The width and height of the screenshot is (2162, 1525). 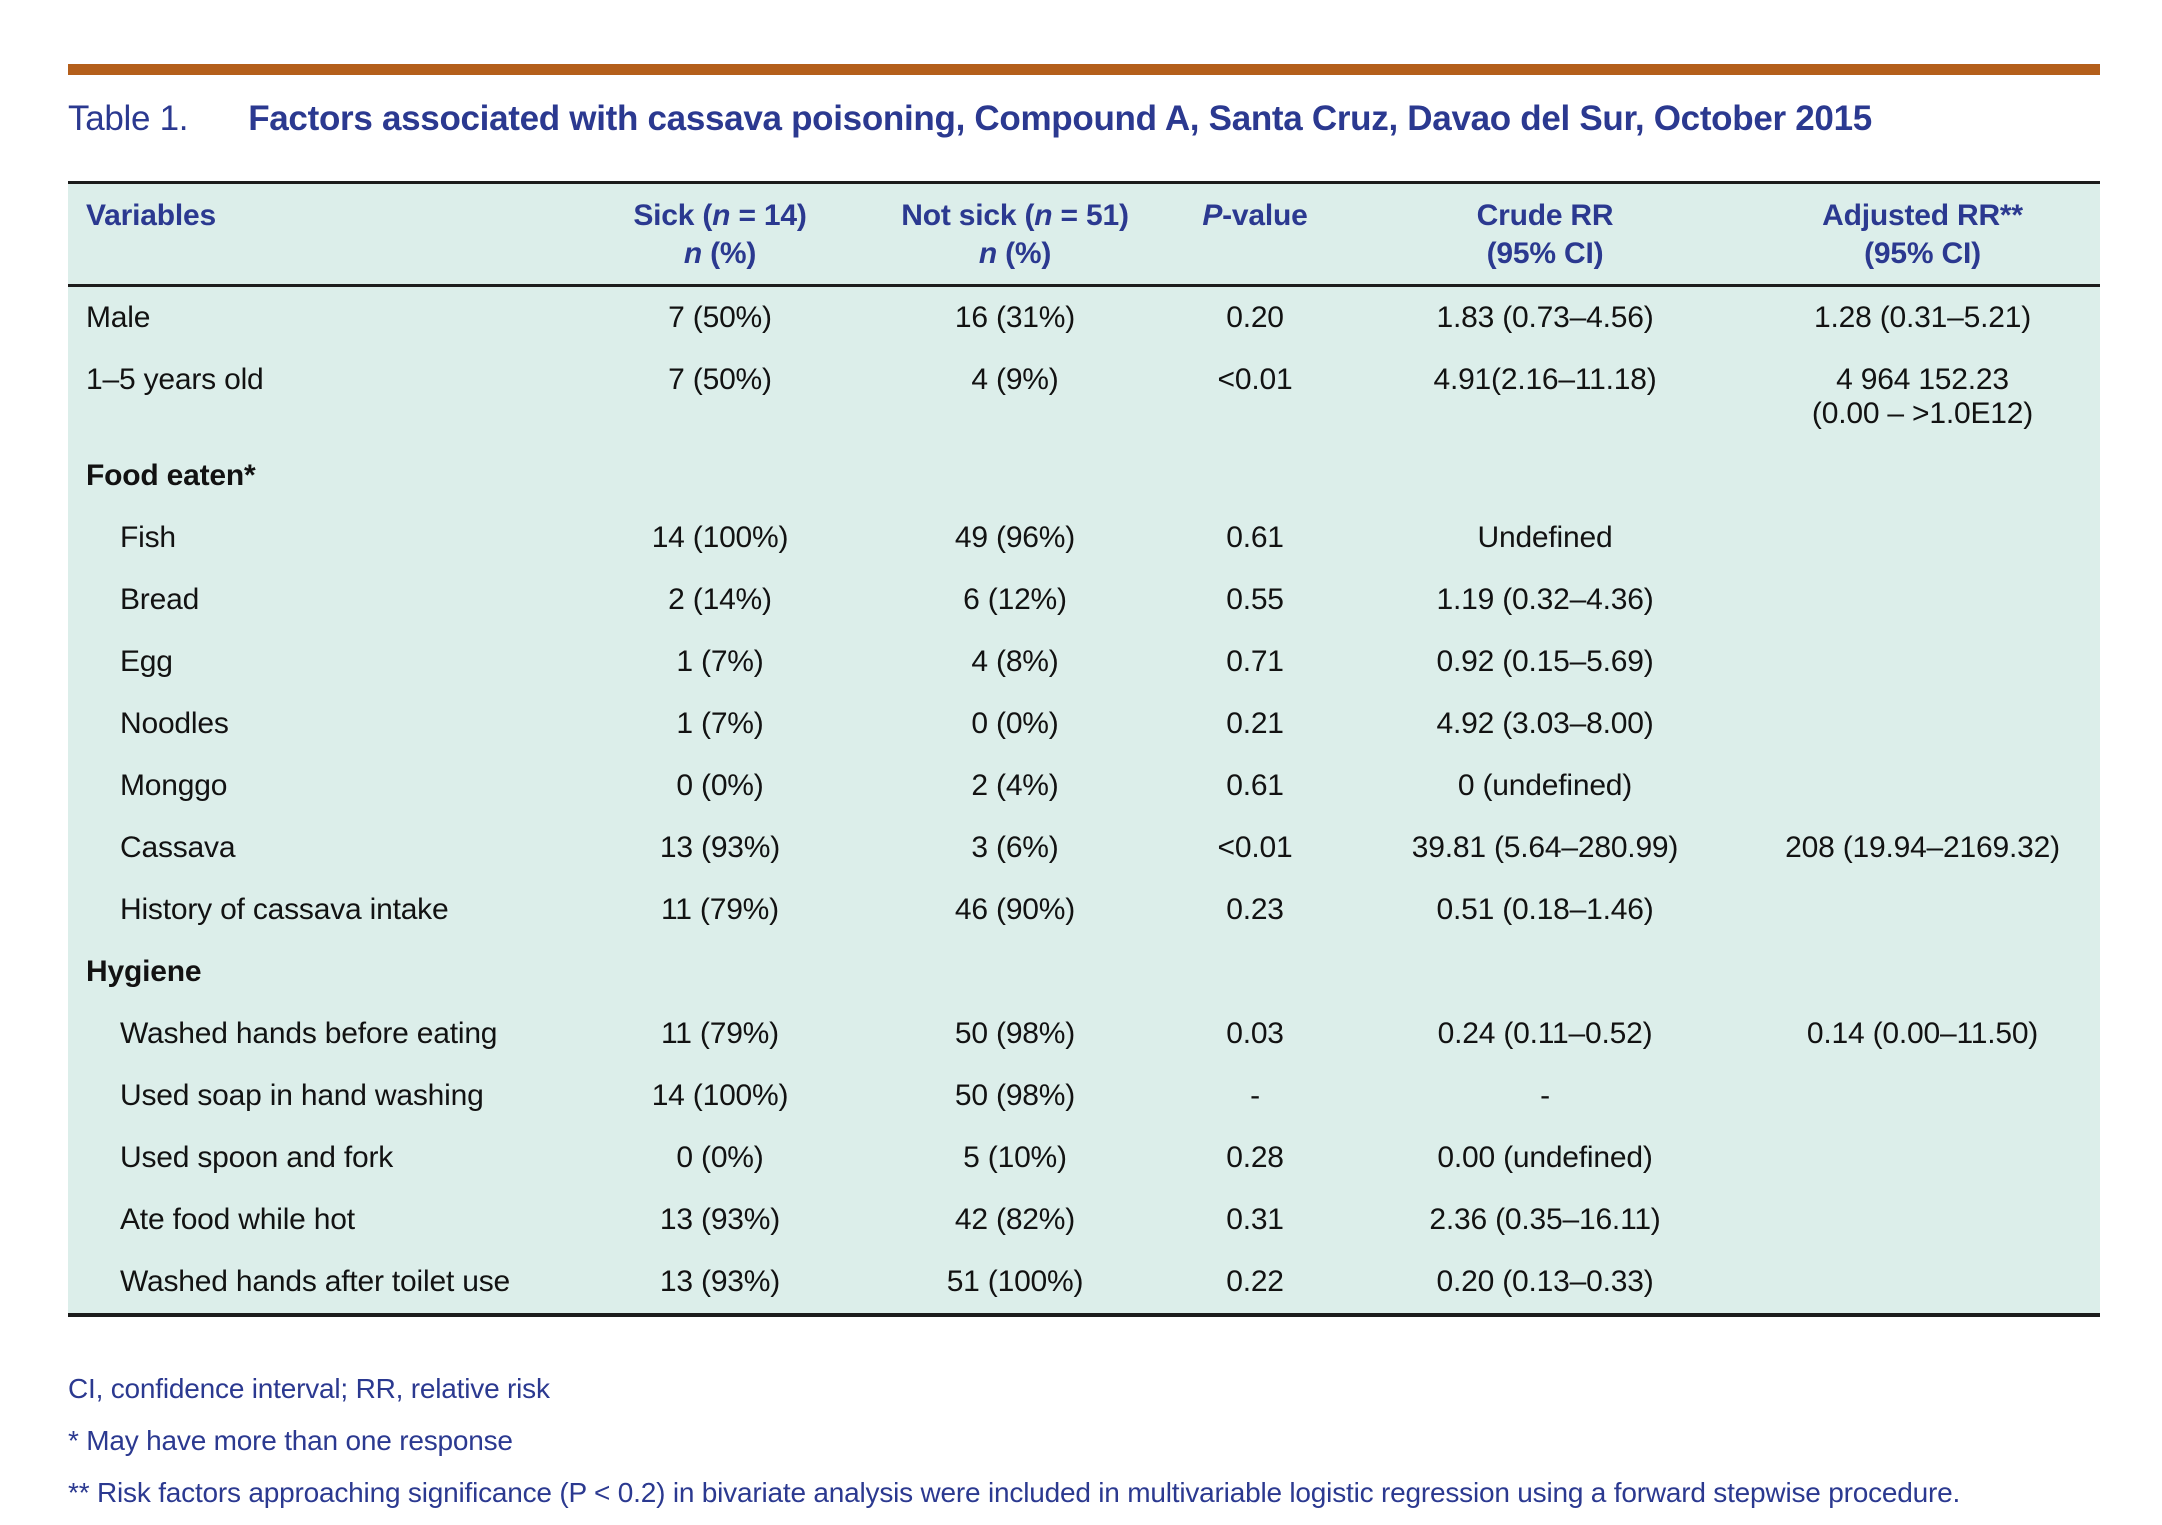 I want to click on sick-header-line1: Sick (n = 14), so click(x=720, y=216).